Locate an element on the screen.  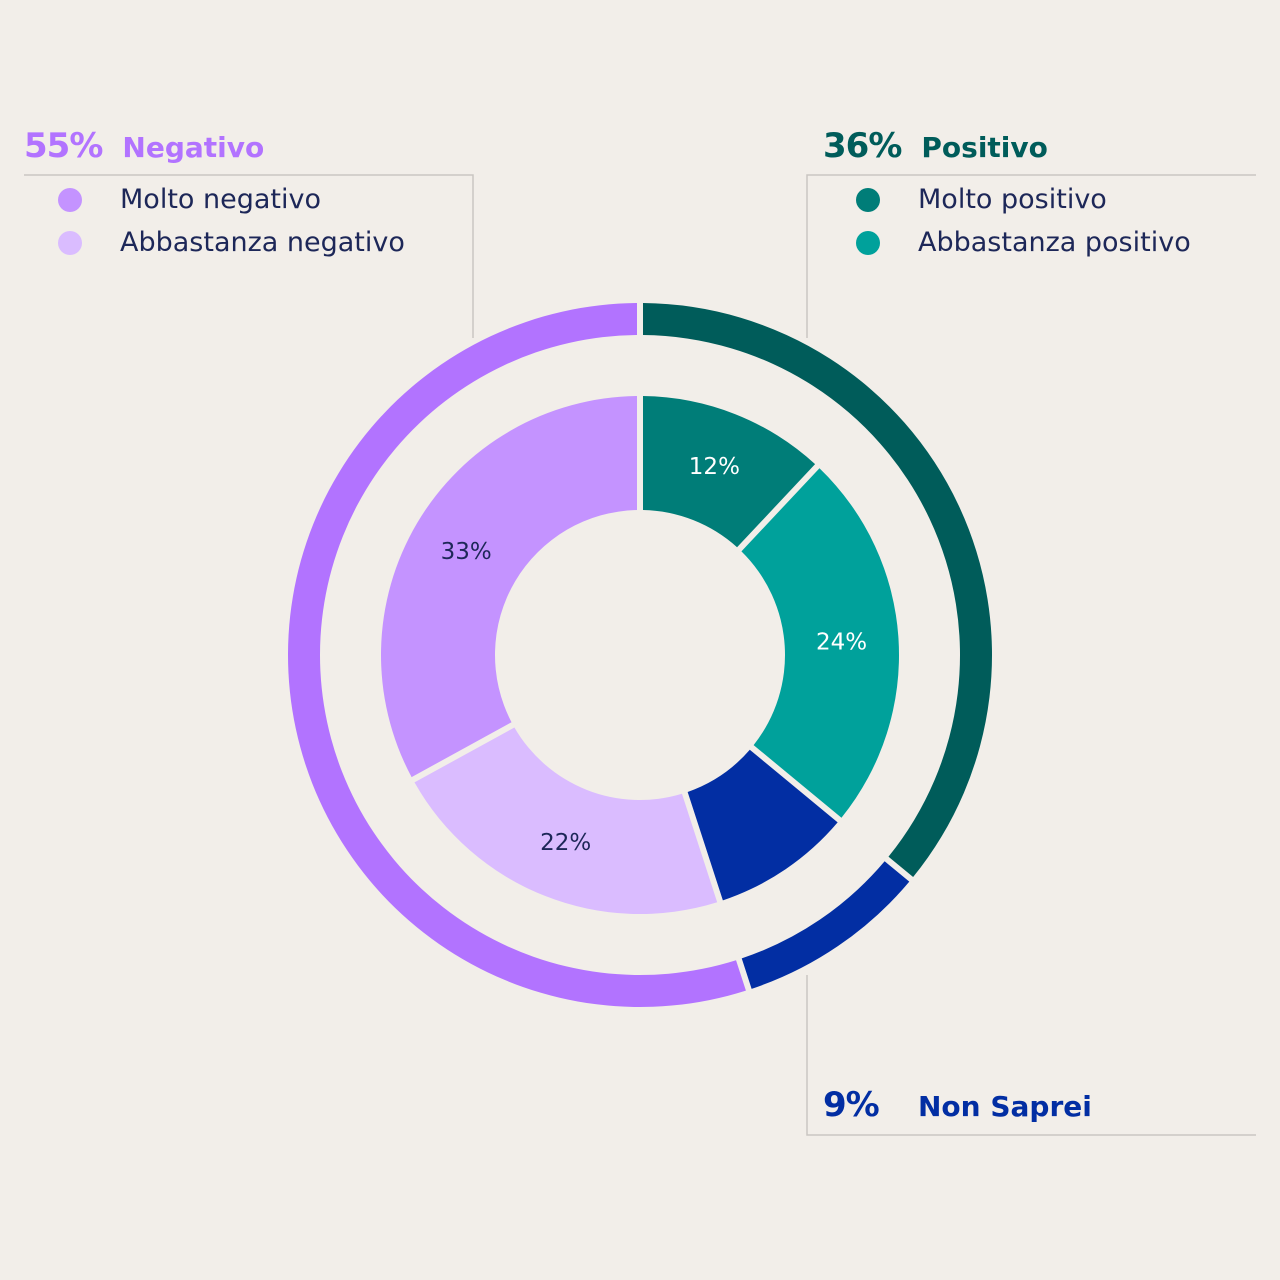
inner-ring-slice-non-saprei is located at coordinates (762, 825).